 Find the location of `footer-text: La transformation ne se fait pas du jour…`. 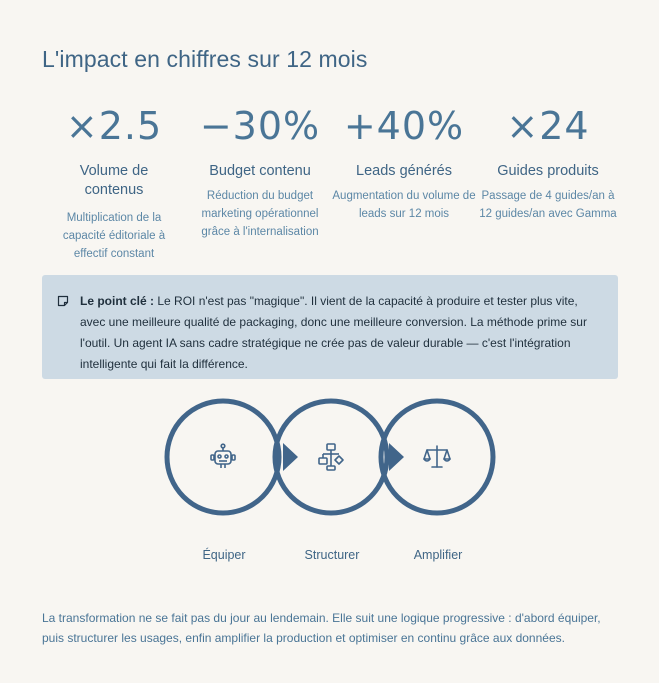

footer-text: La transformation ne se fait pas du jour… is located at coordinates (321, 628).